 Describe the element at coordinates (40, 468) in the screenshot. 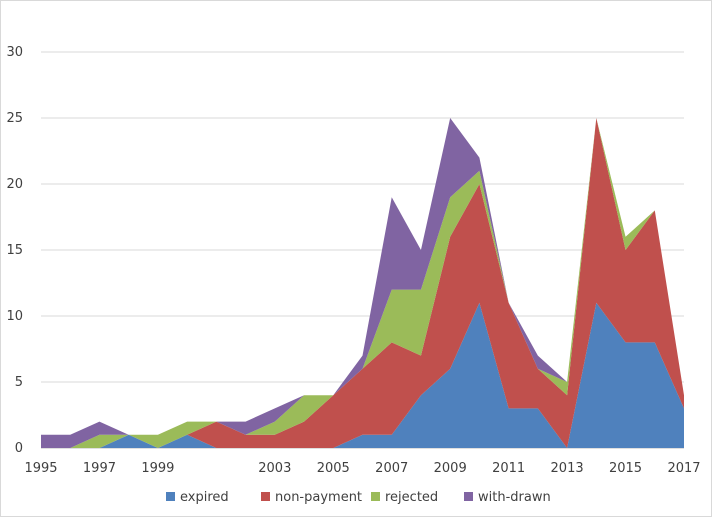

I see `x-tick-label: 1995` at that location.